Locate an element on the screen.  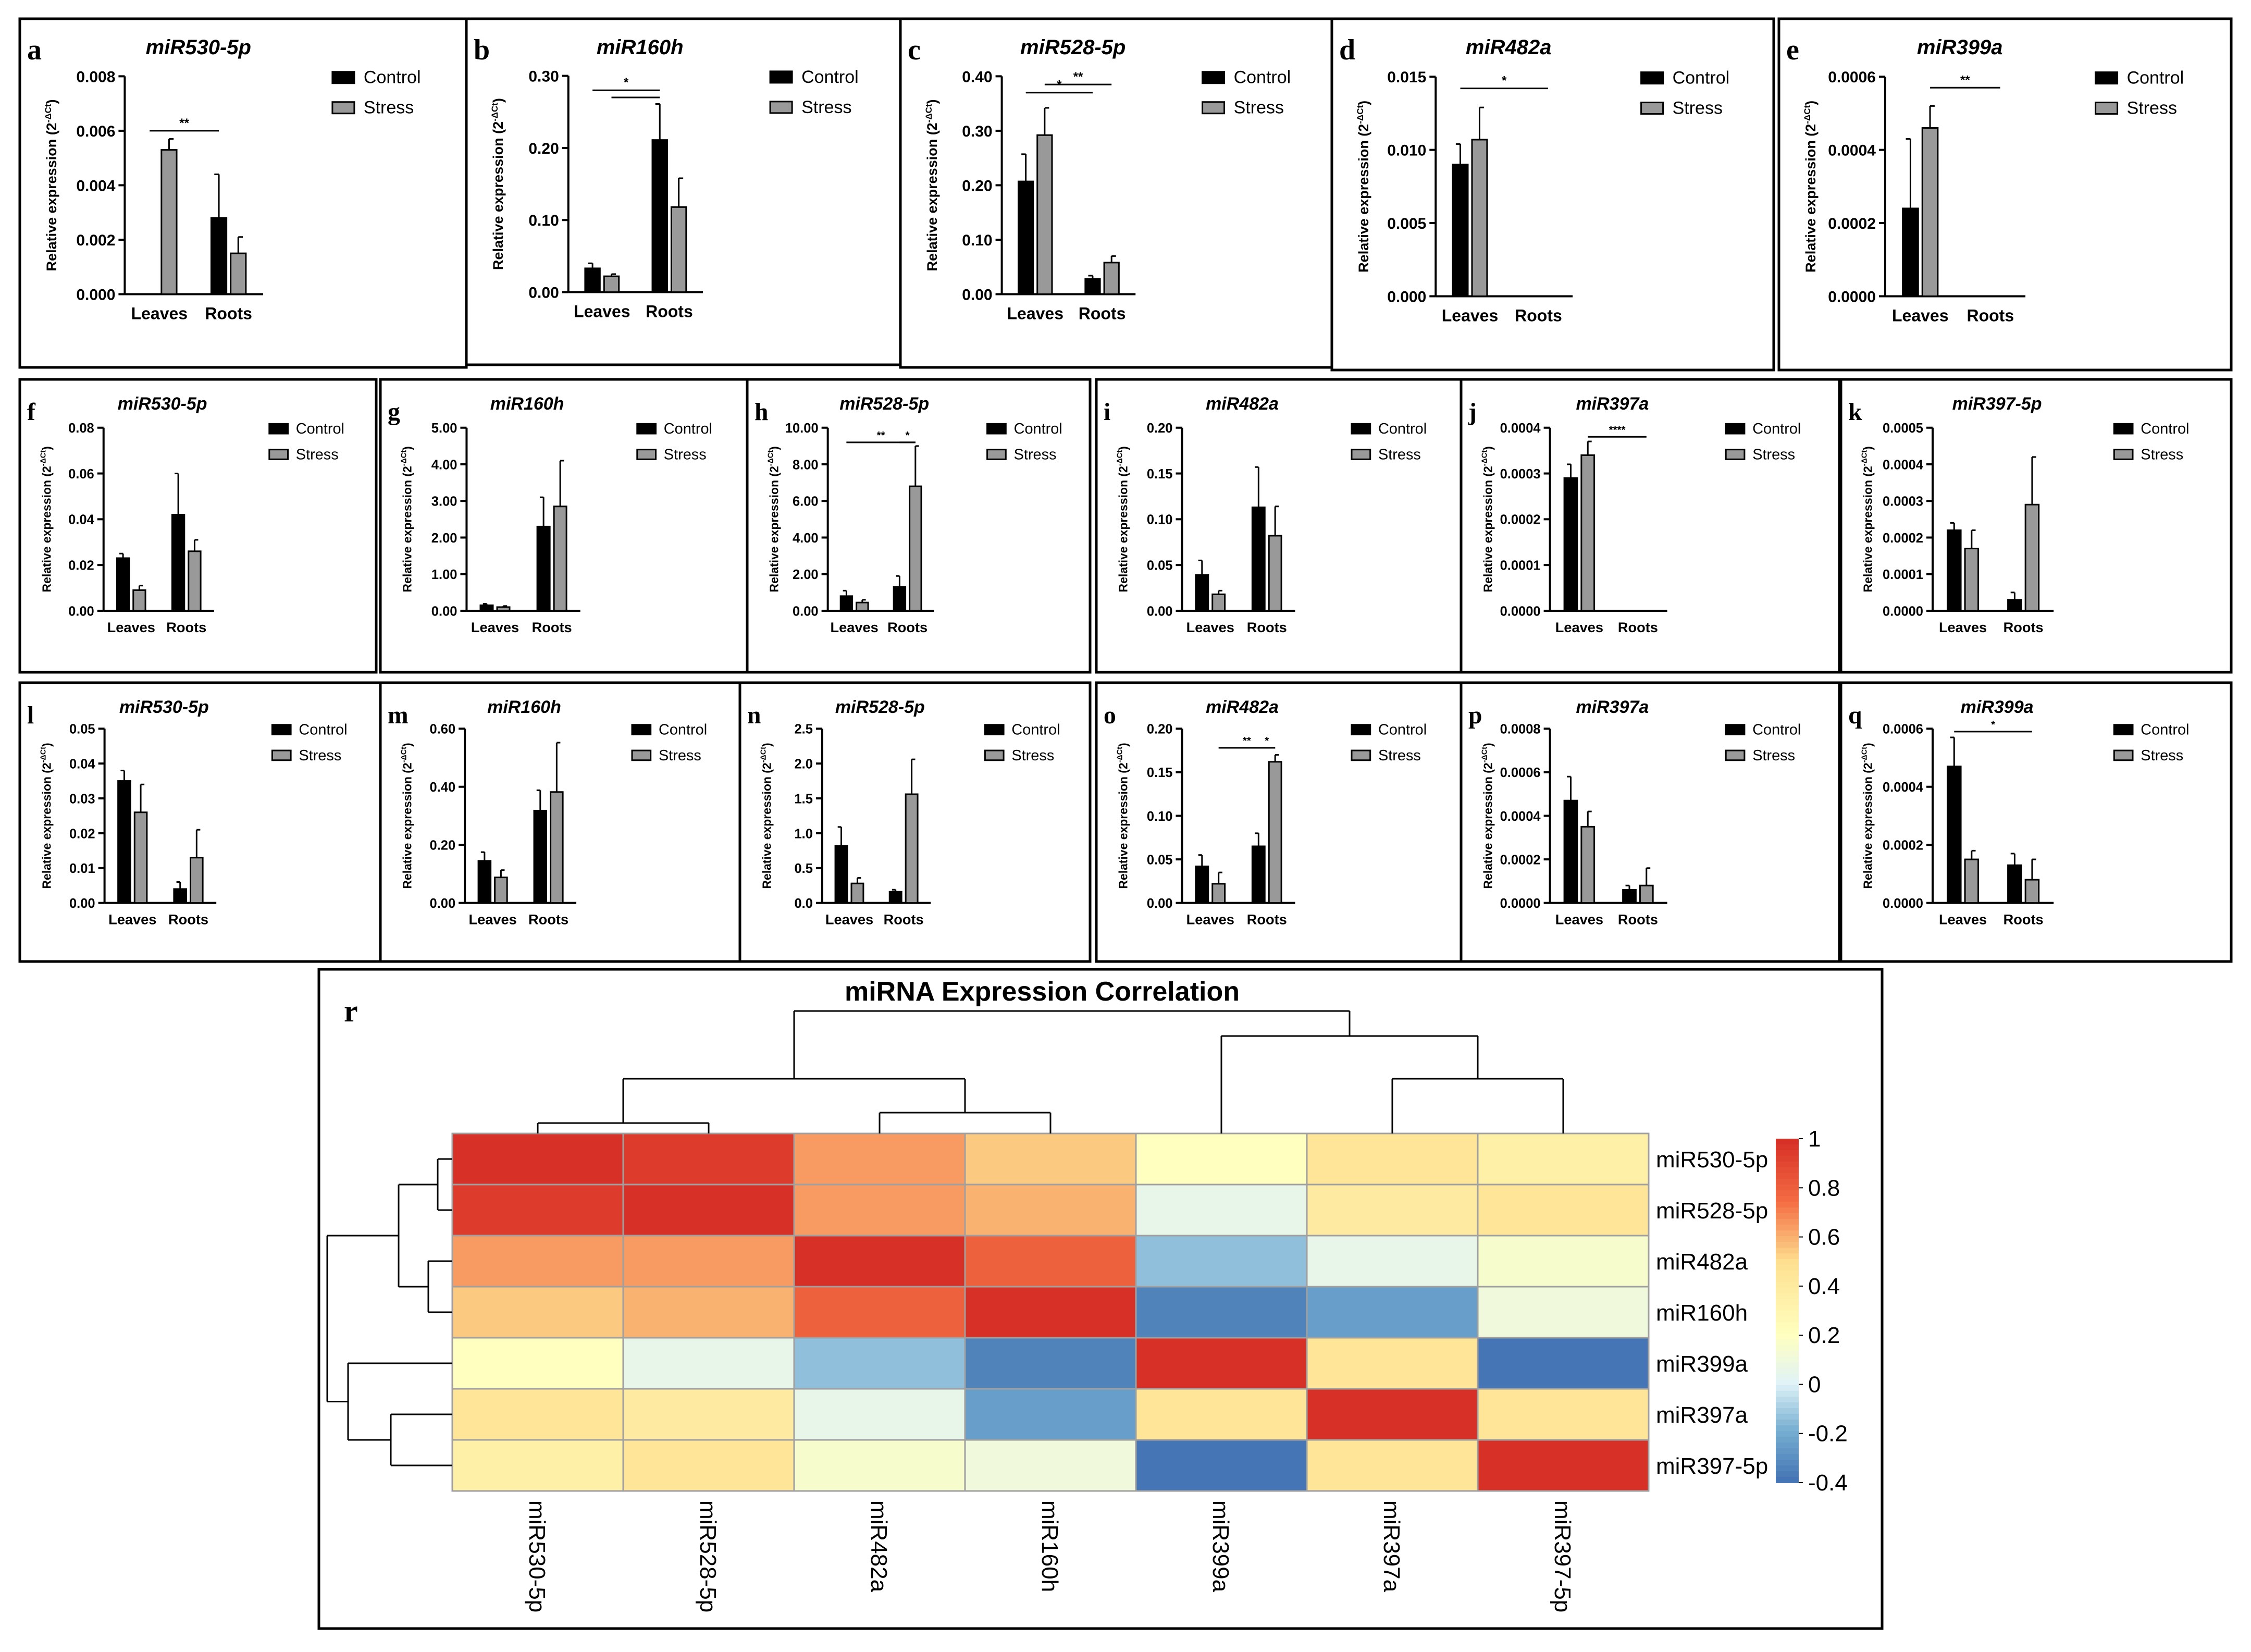
y-tick-label: 0.015 is located at coordinates (1406, 77).